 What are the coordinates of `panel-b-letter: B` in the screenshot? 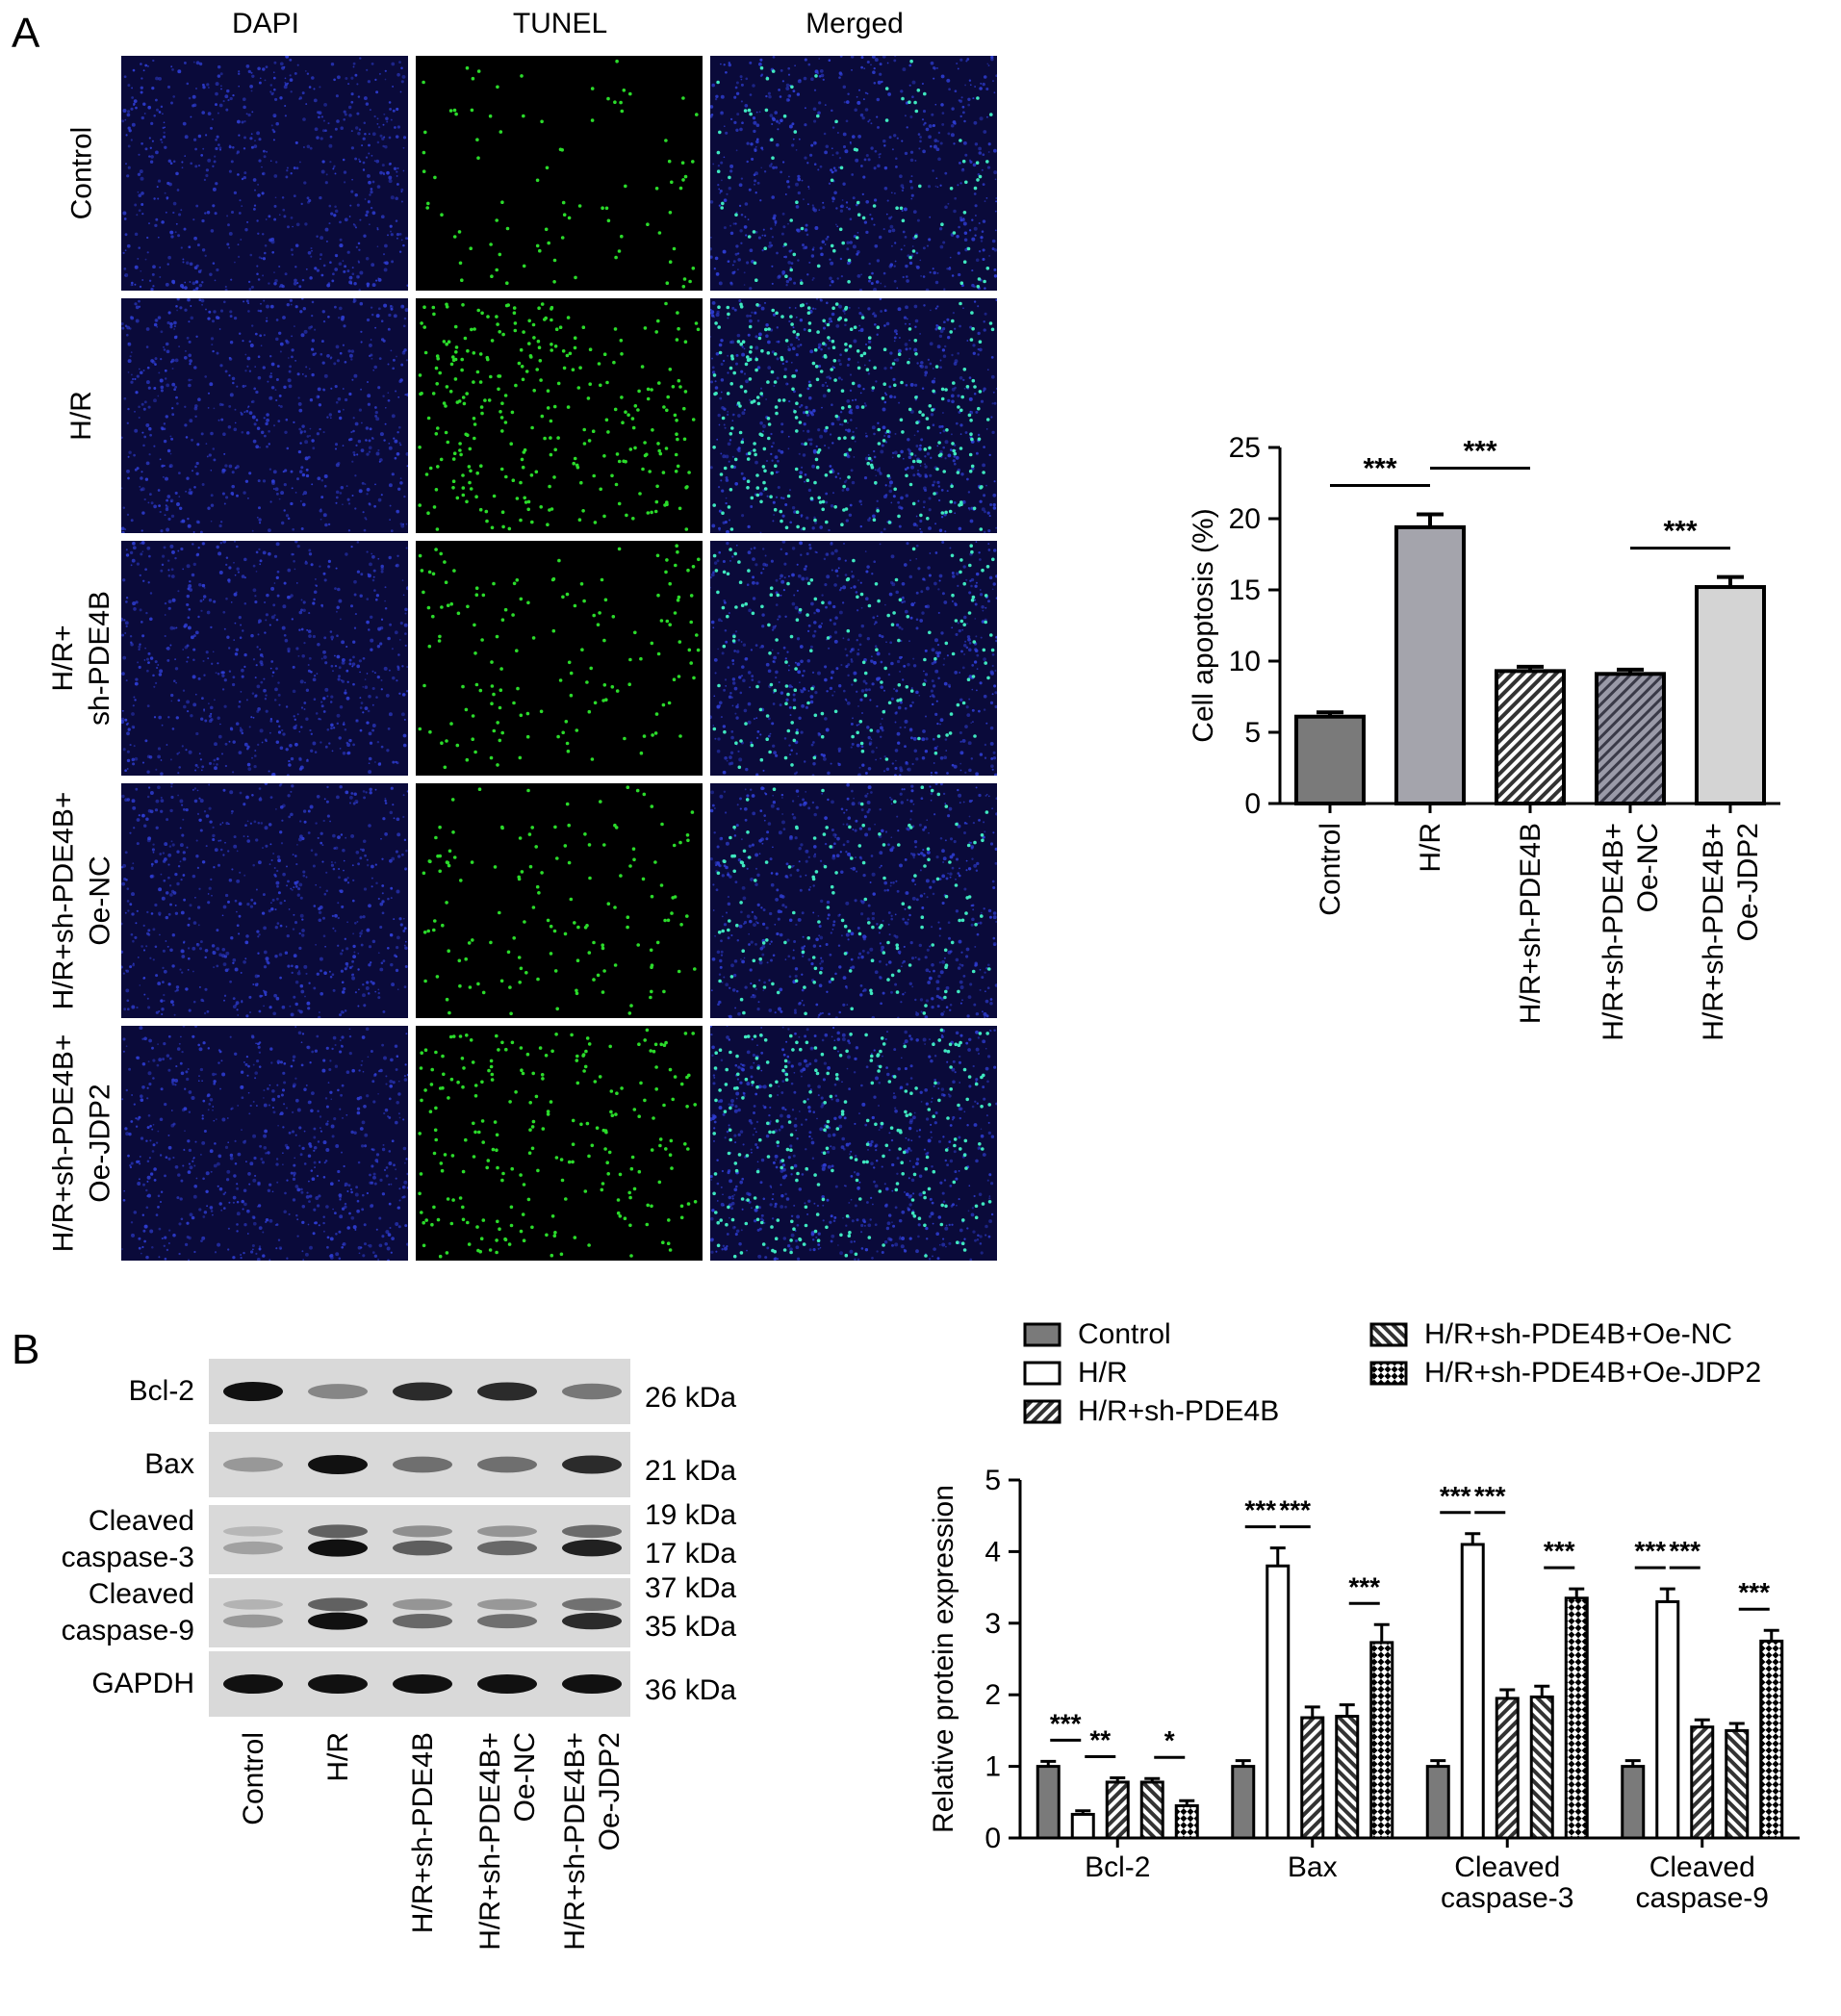 It's located at (26, 1350).